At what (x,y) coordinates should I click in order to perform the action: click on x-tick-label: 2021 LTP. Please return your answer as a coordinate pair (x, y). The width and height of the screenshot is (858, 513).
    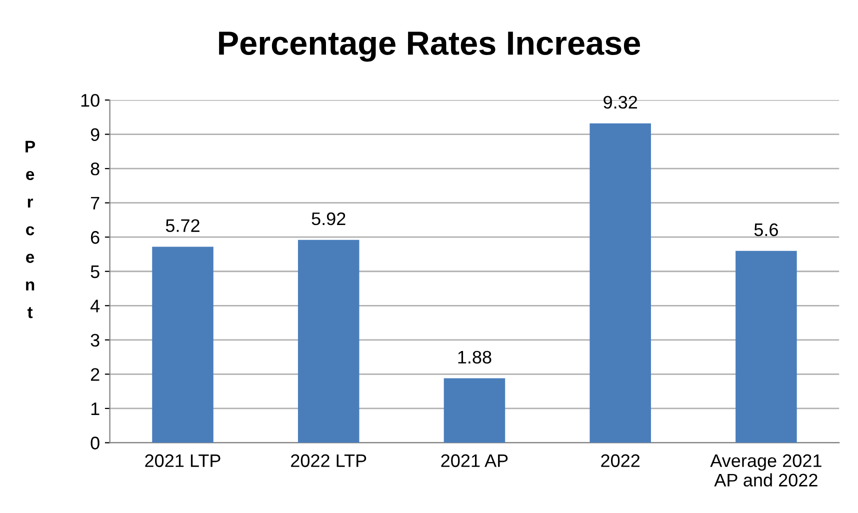
    Looking at the image, I should click on (182, 461).